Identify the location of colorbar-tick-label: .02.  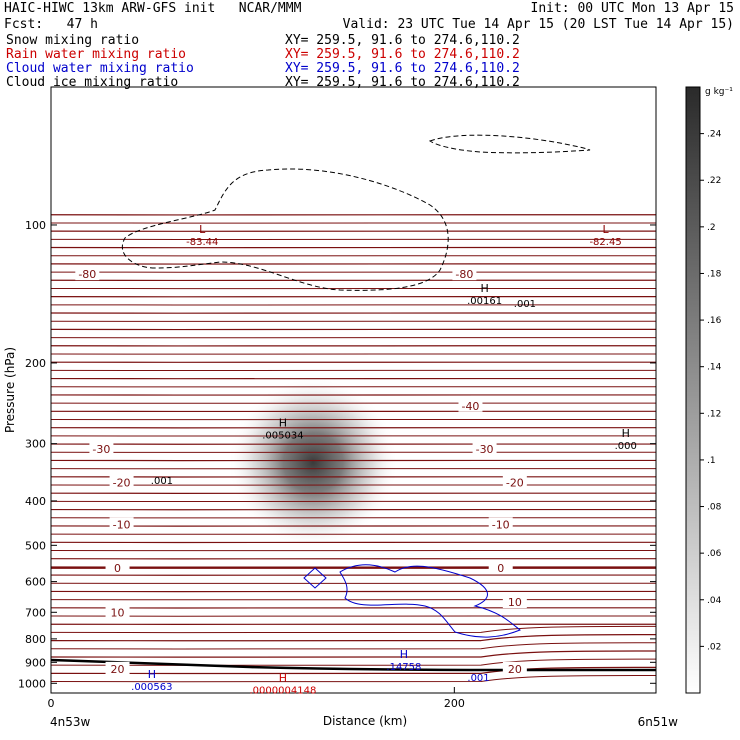
(714, 647).